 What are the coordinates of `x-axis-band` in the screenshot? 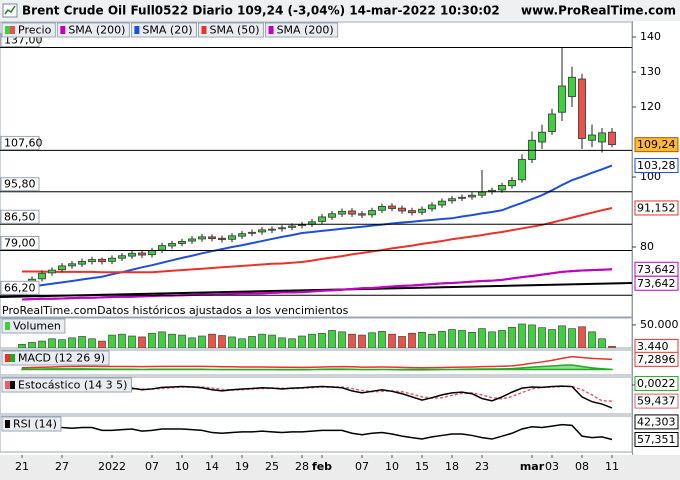 It's located at (340, 467).